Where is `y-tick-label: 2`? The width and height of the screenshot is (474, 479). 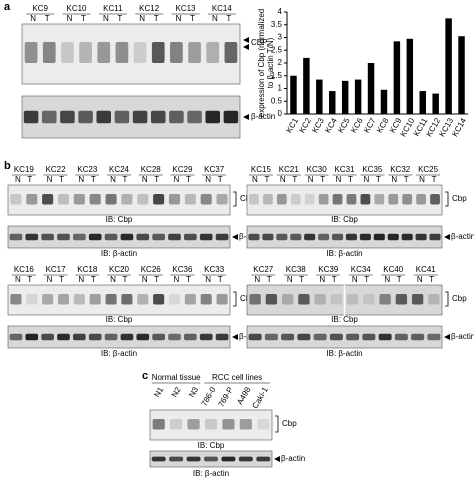
y-tick-label: 2 is located at coordinates (280, 62).